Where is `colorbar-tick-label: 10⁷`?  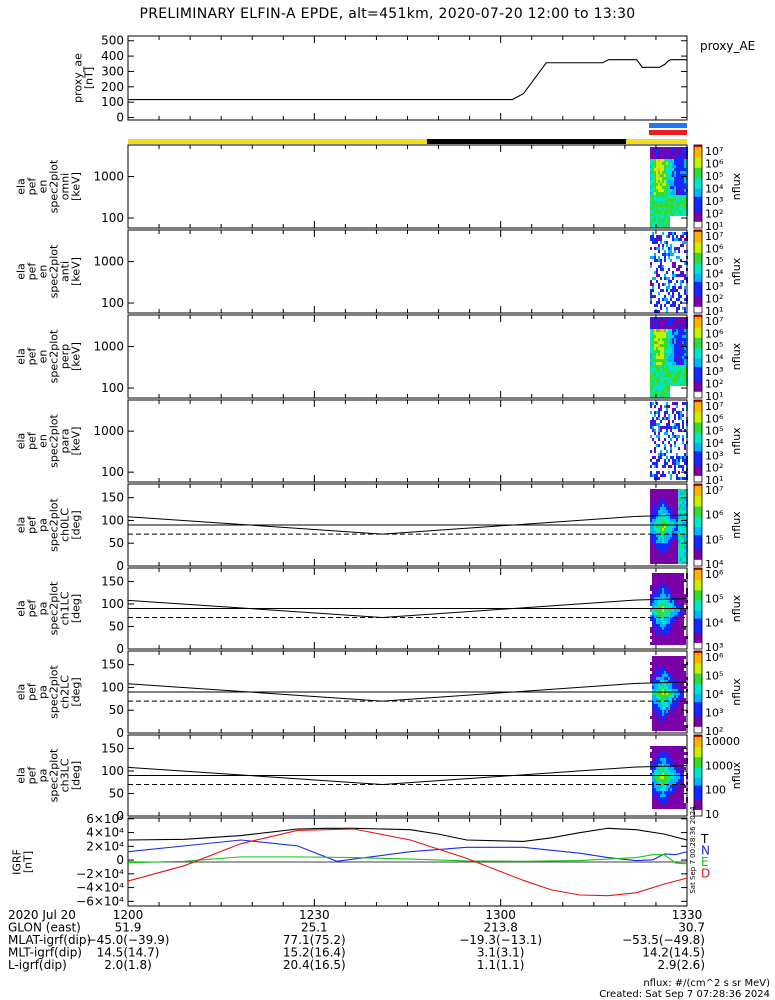
colorbar-tick-label: 10⁷ is located at coordinates (714, 490).